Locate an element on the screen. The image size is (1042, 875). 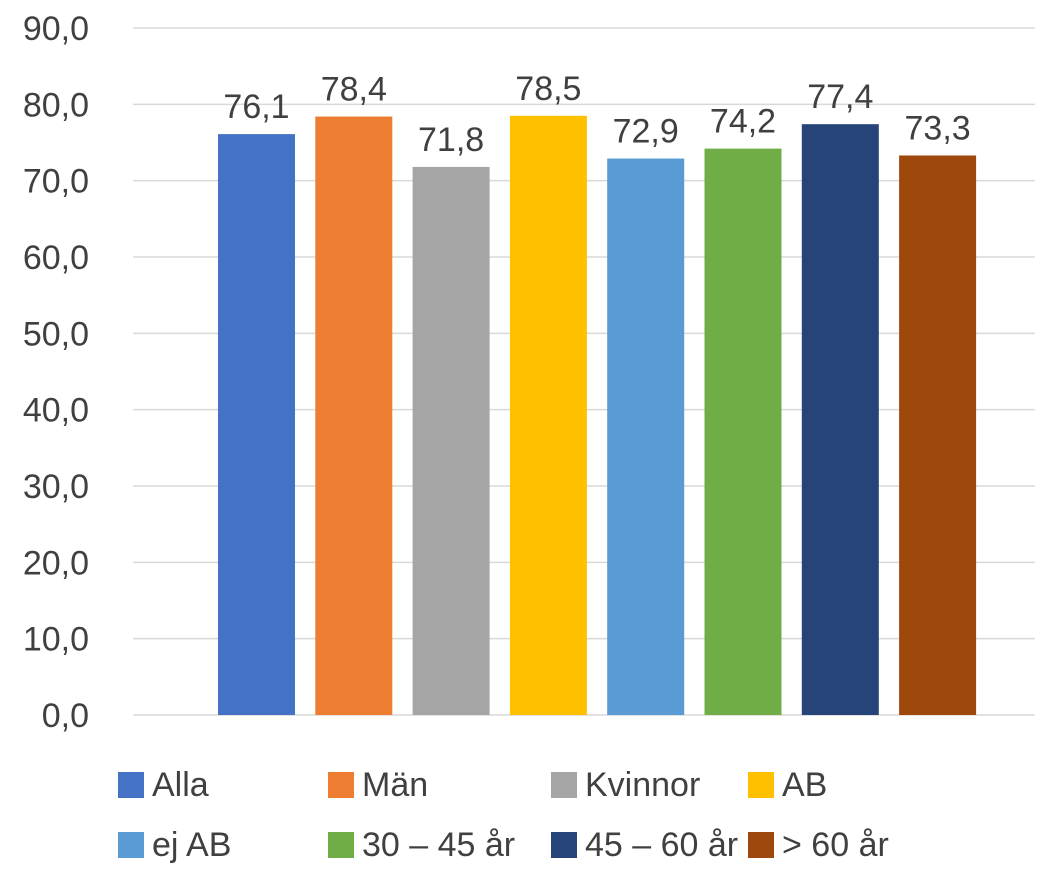
legend-item: > 60 år is located at coordinates (818, 845).